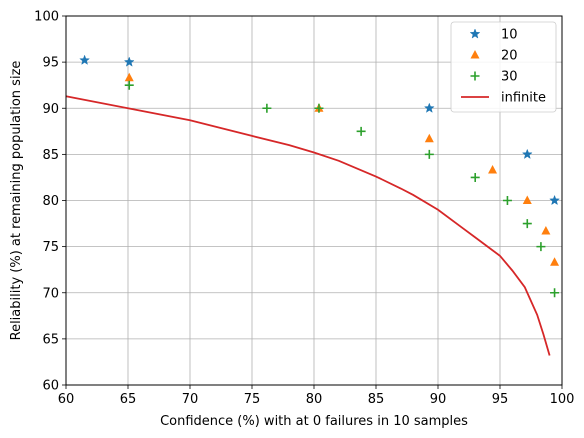 Image resolution: width=584 pixels, height=438 pixels. Describe the element at coordinates (50, 247) in the screenshot. I see `y-tick-label: 75` at that location.